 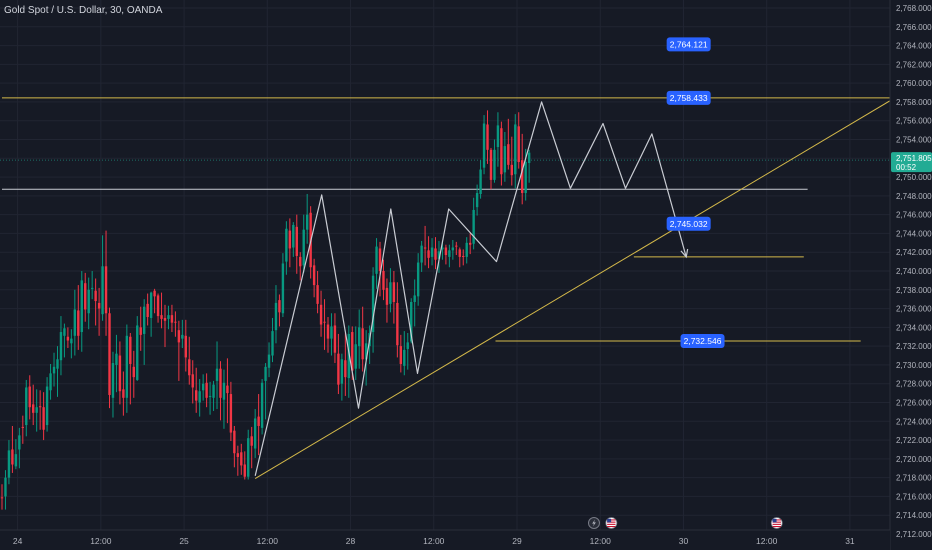 I want to click on price-label-text: 2,764.121, so click(x=689, y=45).